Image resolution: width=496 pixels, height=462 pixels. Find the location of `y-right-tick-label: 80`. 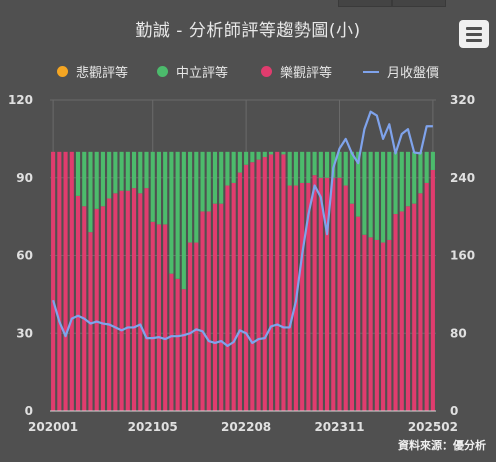

y-right-tick-label: 80 is located at coordinates (458, 333).